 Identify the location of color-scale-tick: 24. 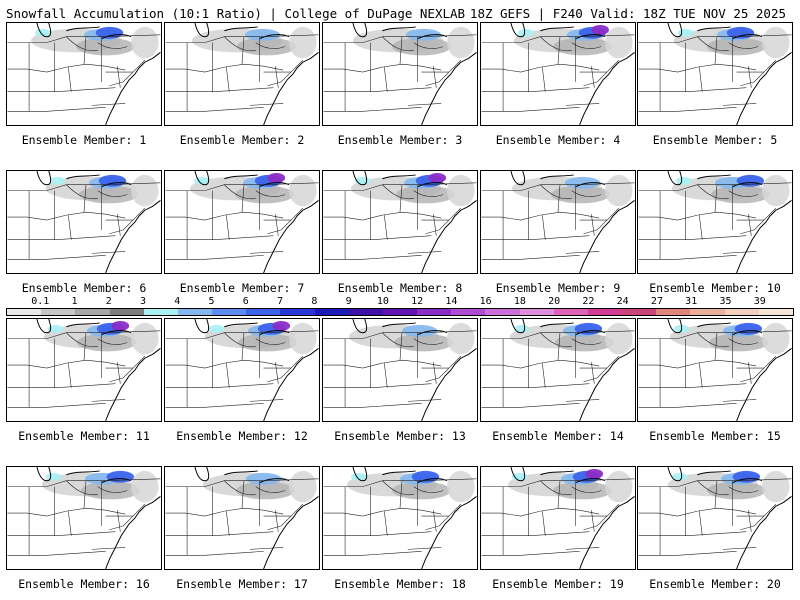
(622, 301).